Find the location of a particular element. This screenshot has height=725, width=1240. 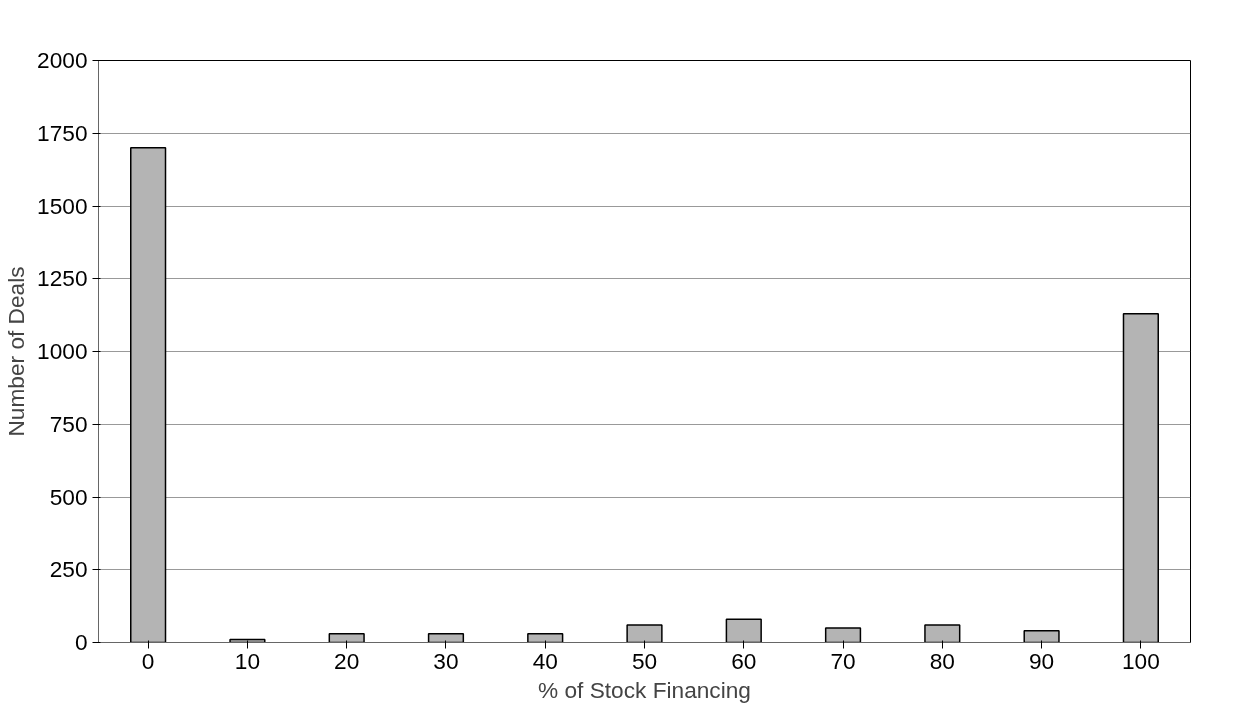

x-tick-label: 100 is located at coordinates (1140, 660).